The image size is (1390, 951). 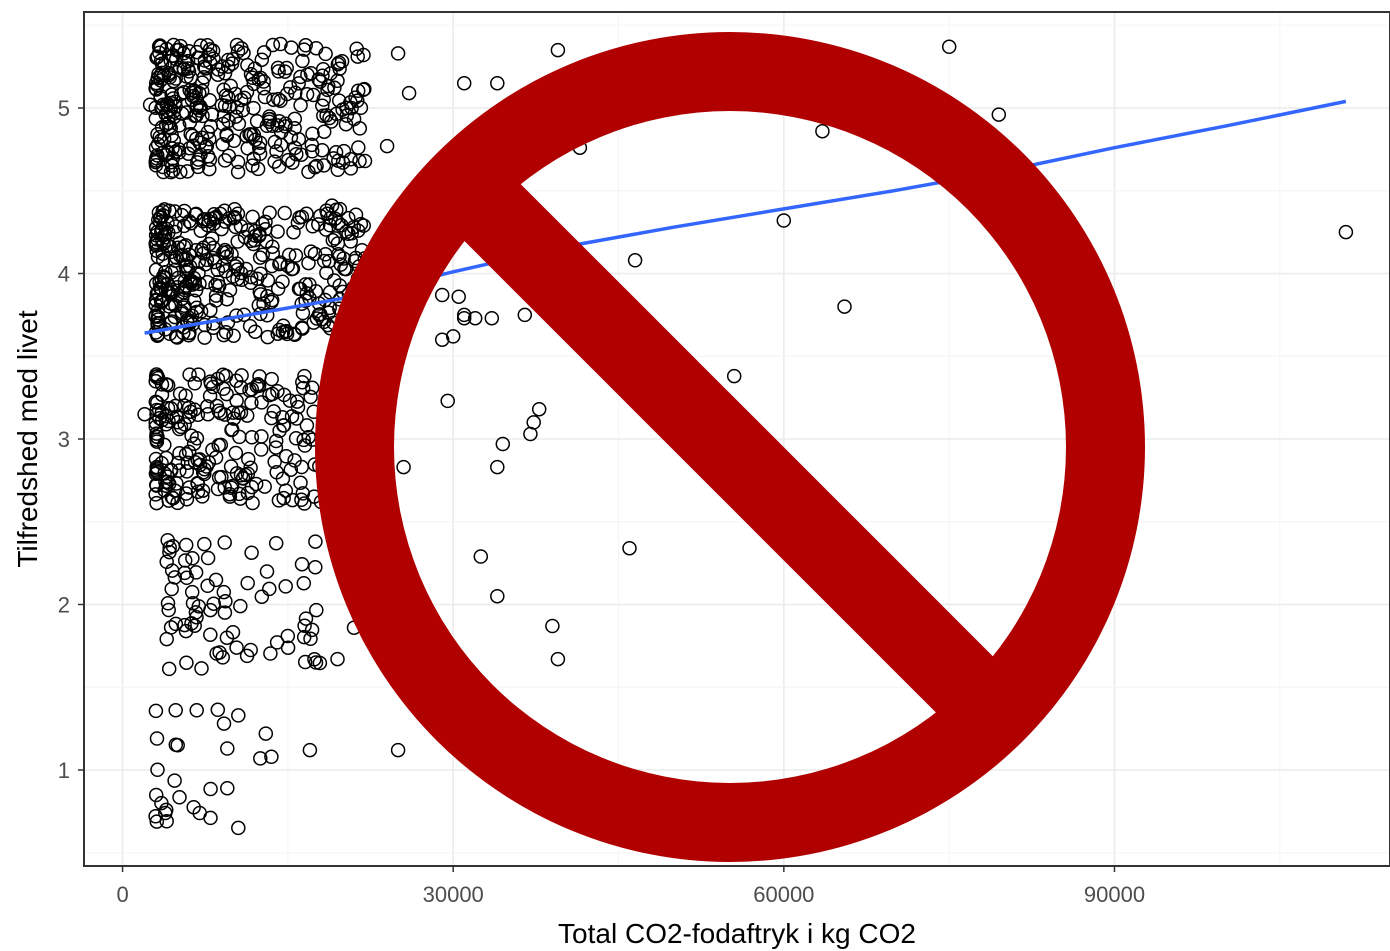 I want to click on y-tick-label: 5, so click(x=64, y=108).